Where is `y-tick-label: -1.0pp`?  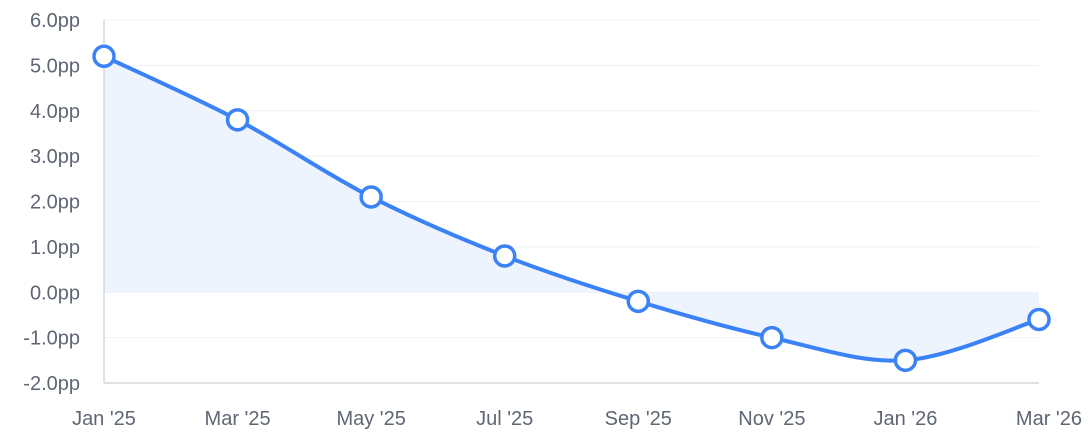 y-tick-label: -1.0pp is located at coordinates (51, 339).